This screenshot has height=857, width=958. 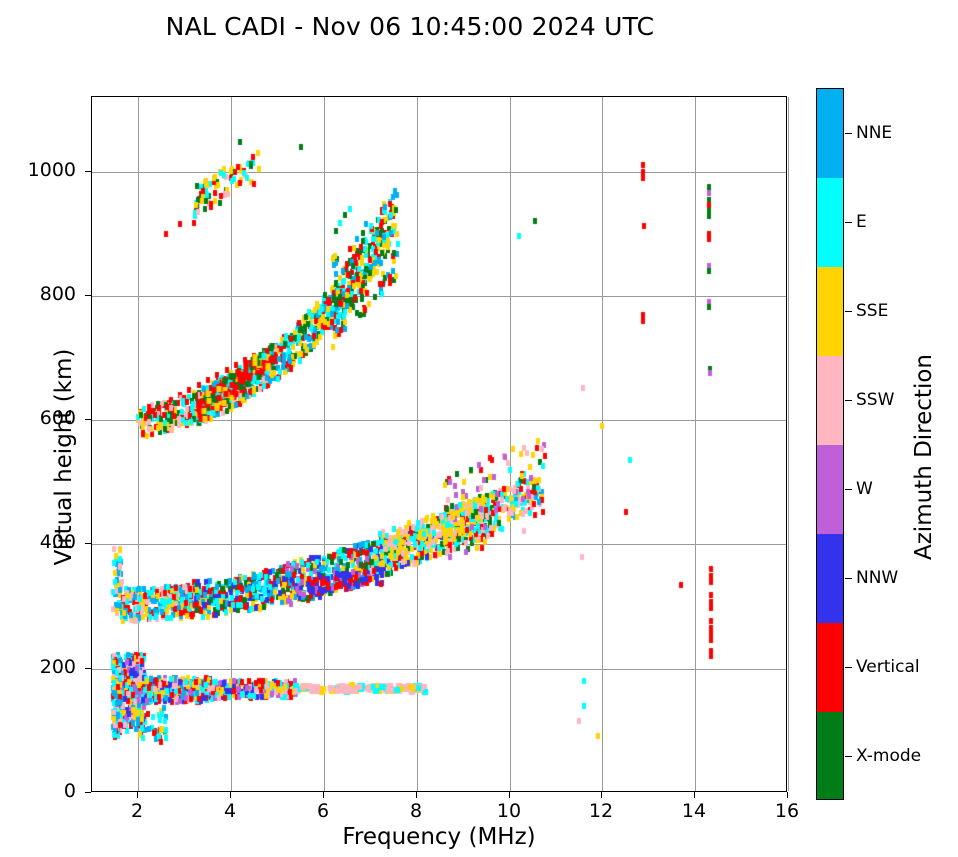 I want to click on colorbar-label-vertical: Vertical, so click(x=888, y=667).